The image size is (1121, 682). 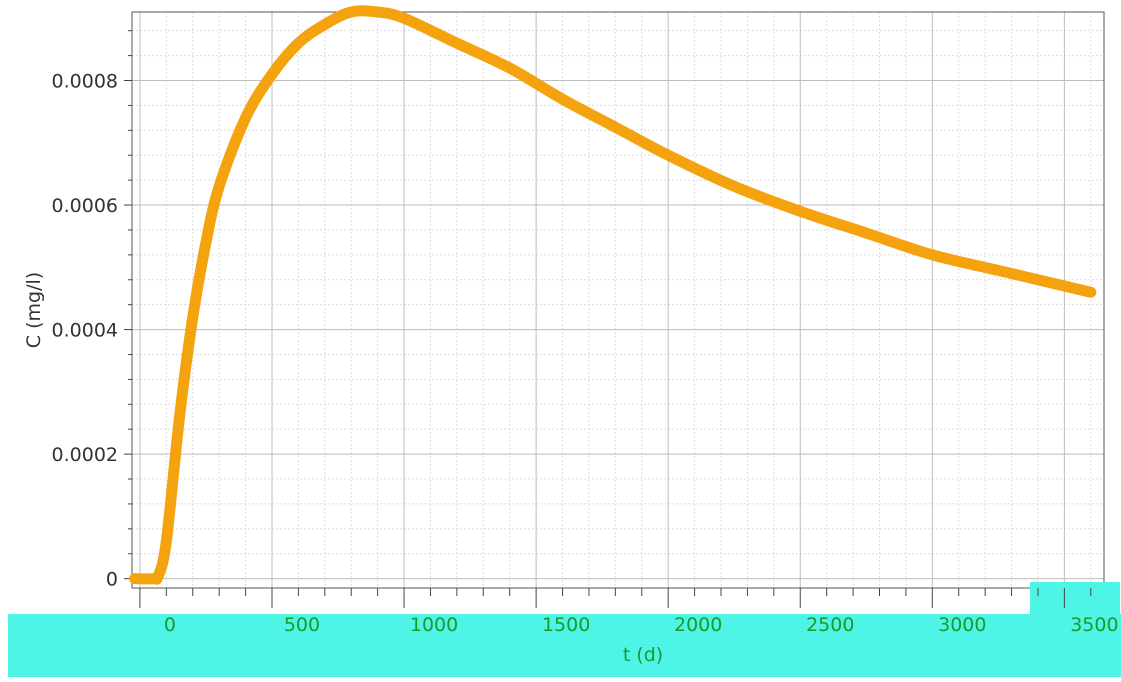 I want to click on x-tick-label: 2500, so click(x=830, y=625).